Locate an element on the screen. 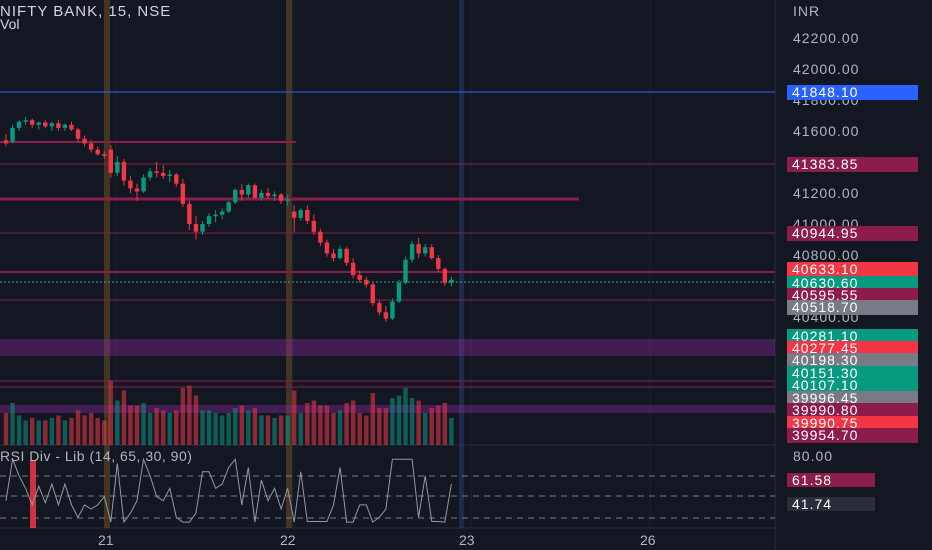  symbol-title: NIFTY BANK, 15, NSE is located at coordinates (86, 11).